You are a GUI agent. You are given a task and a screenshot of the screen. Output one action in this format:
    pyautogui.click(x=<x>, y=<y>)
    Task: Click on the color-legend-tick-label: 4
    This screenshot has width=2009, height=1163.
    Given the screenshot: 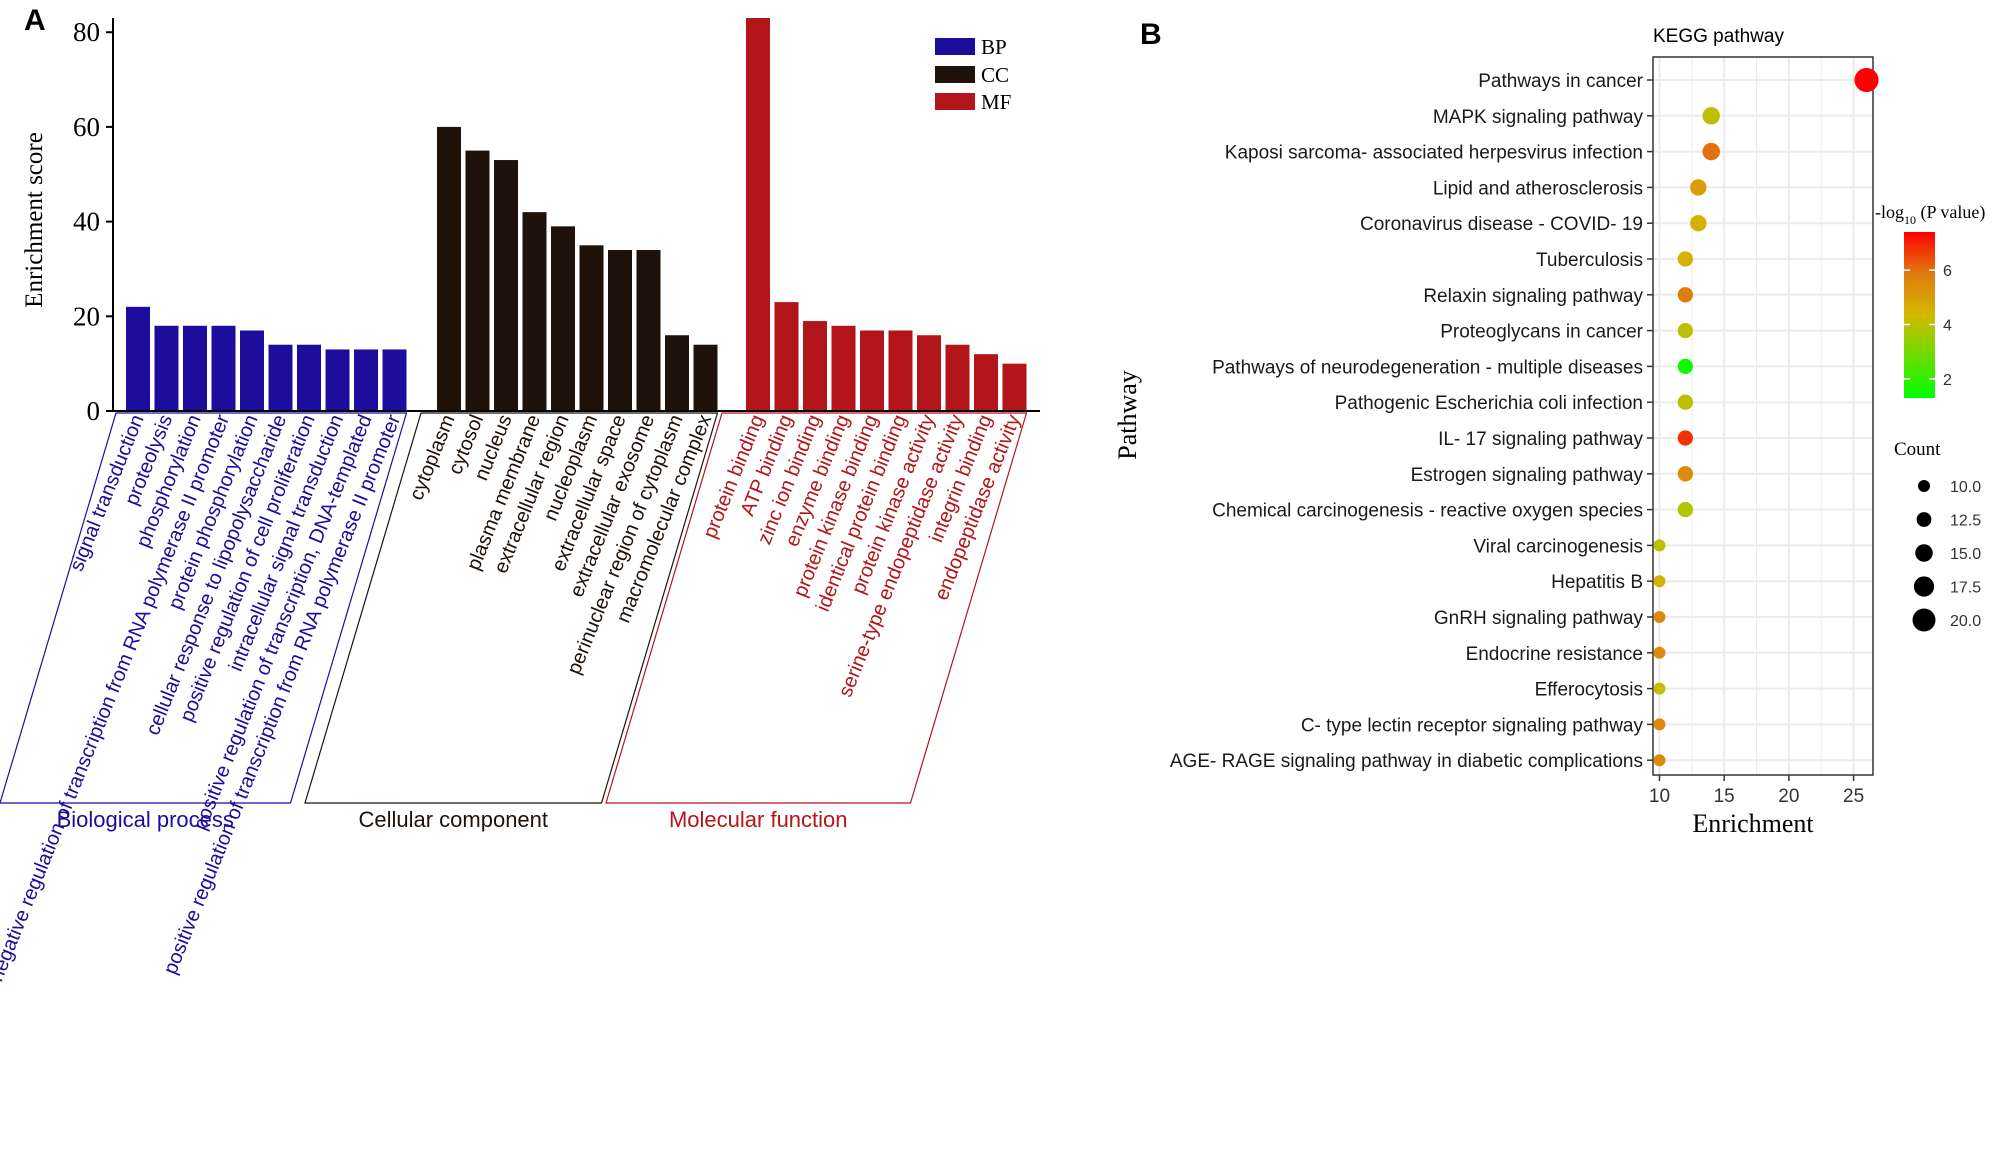 What is the action you would take?
    pyautogui.click(x=1947, y=326)
    